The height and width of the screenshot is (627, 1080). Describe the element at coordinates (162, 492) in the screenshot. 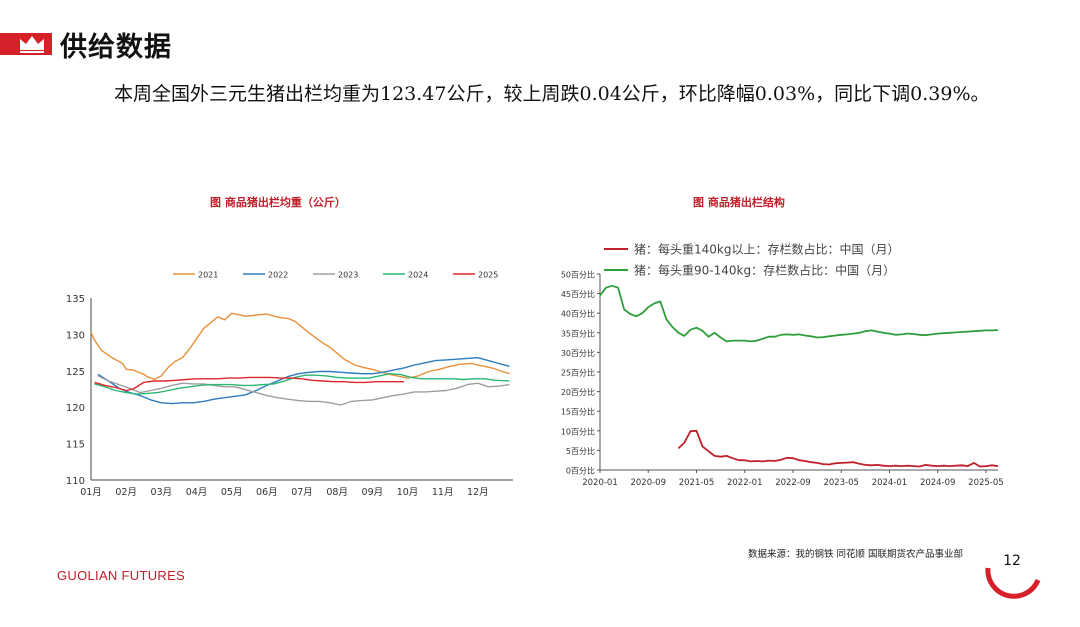

I see `x-tick-label: 03月` at that location.